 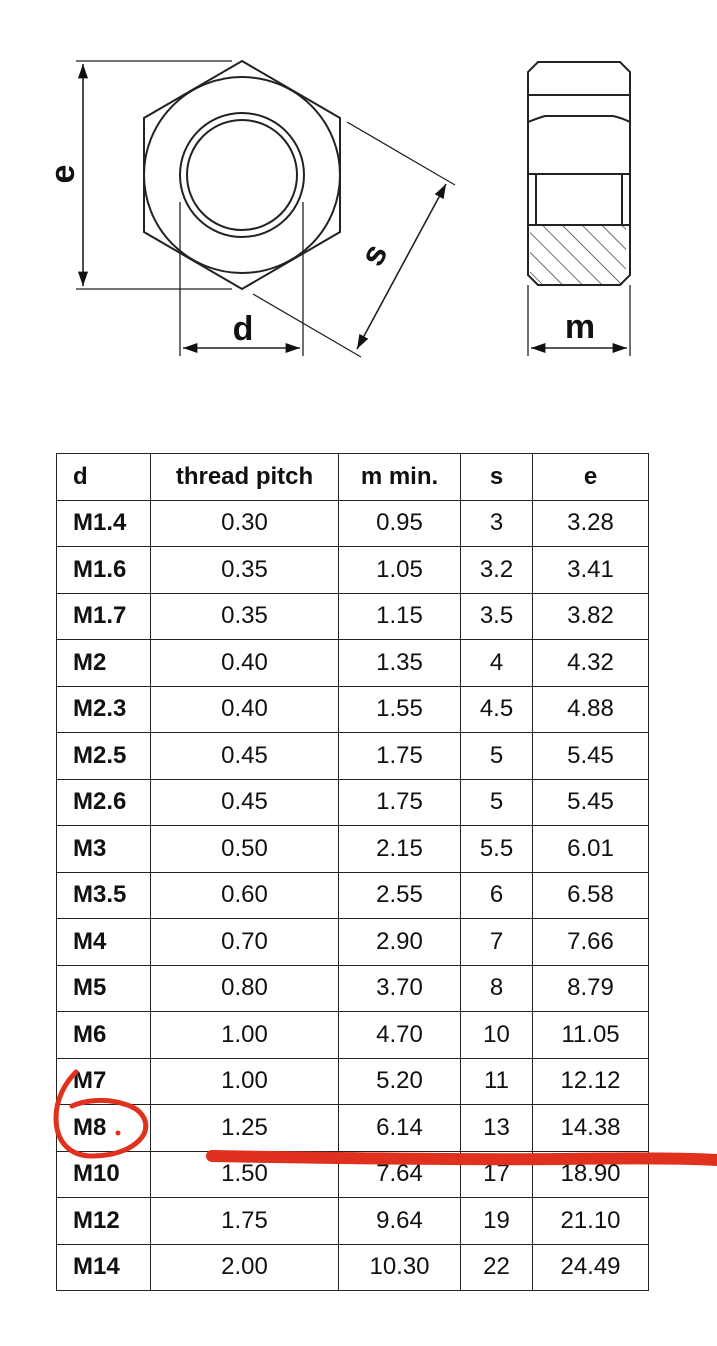 What do you see at coordinates (399, 1267) in the screenshot?
I see `cell-m-min: 10.30` at bounding box center [399, 1267].